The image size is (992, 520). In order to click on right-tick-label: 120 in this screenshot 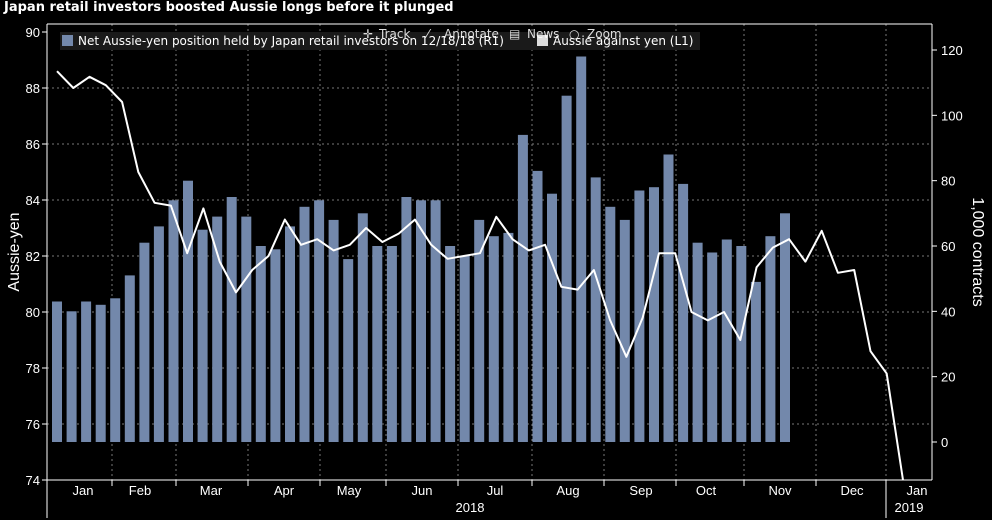, I will do `click(952, 50)`.